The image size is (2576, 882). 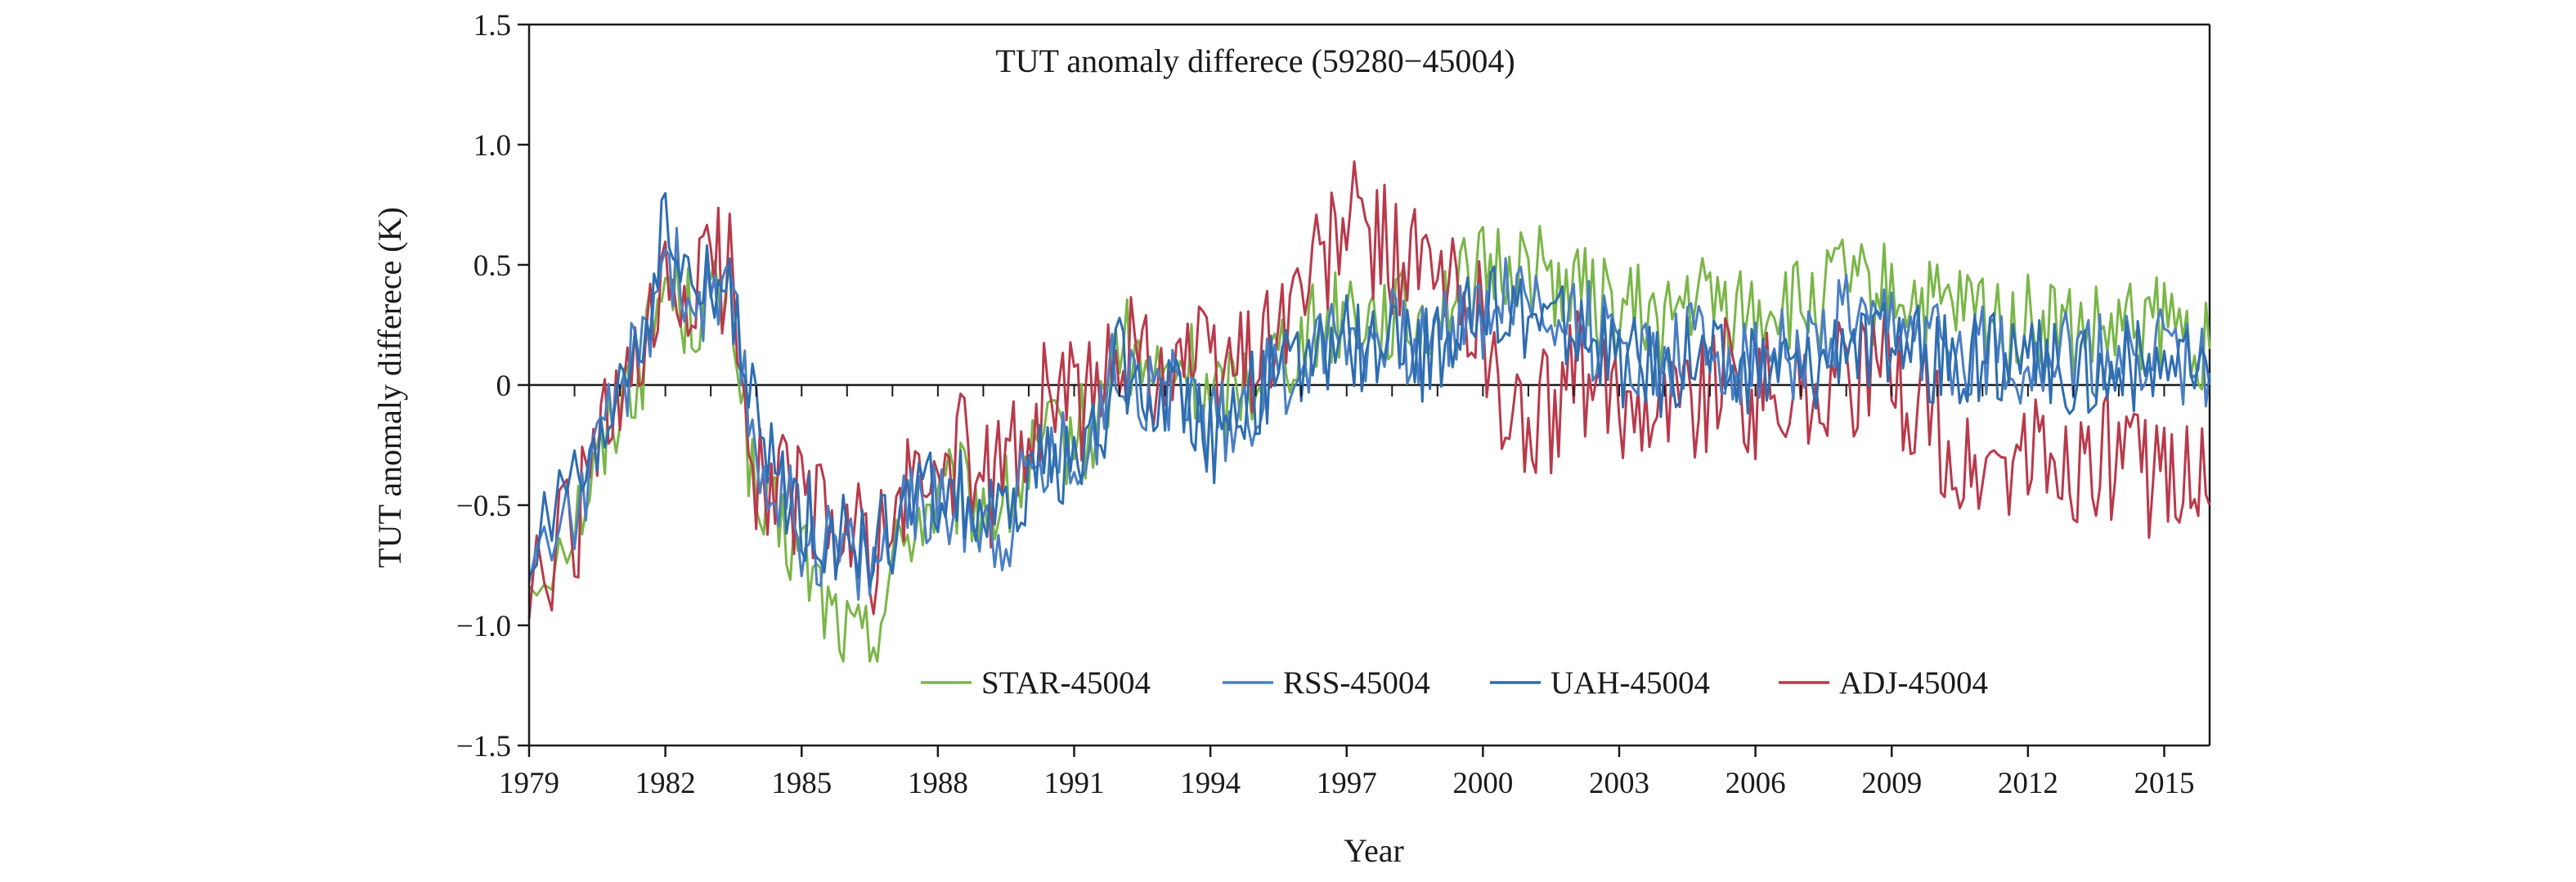 What do you see at coordinates (492, 146) in the screenshot?
I see `y-tick-label: 1.0` at bounding box center [492, 146].